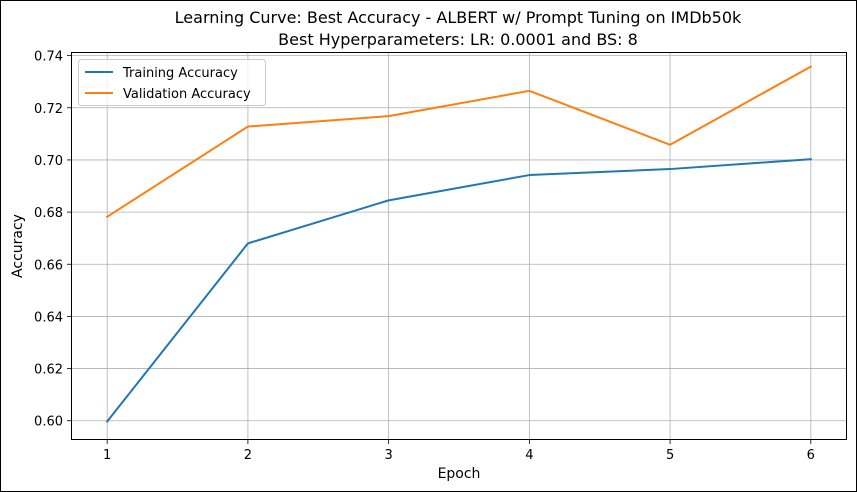 The image size is (857, 492). Describe the element at coordinates (459, 474) in the screenshot. I see `x-axis-label: Epoch` at that location.